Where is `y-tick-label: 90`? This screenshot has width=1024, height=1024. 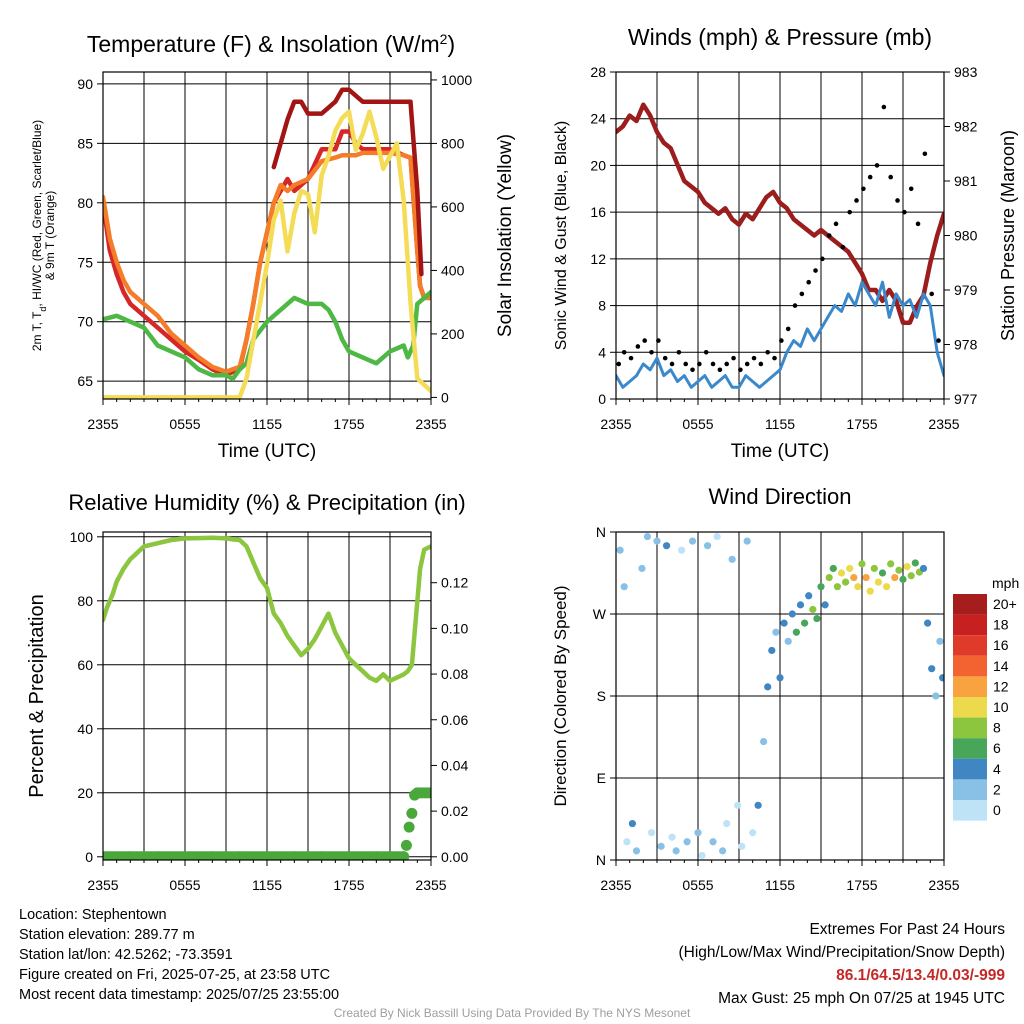 y-tick-label: 90 is located at coordinates (85, 84).